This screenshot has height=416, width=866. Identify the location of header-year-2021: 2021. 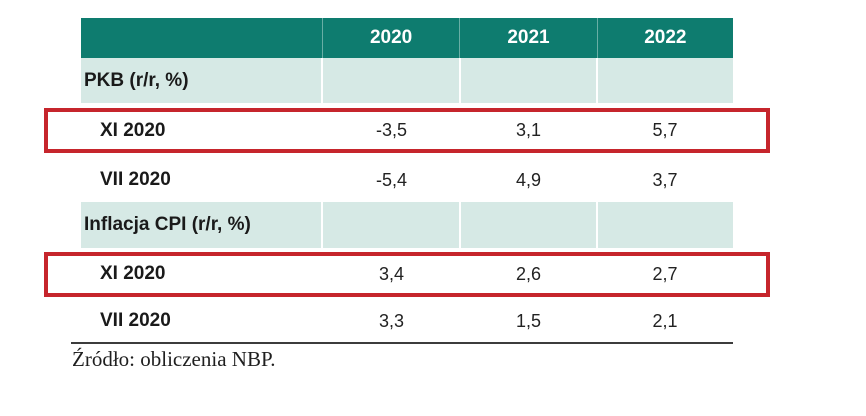
(527, 38).